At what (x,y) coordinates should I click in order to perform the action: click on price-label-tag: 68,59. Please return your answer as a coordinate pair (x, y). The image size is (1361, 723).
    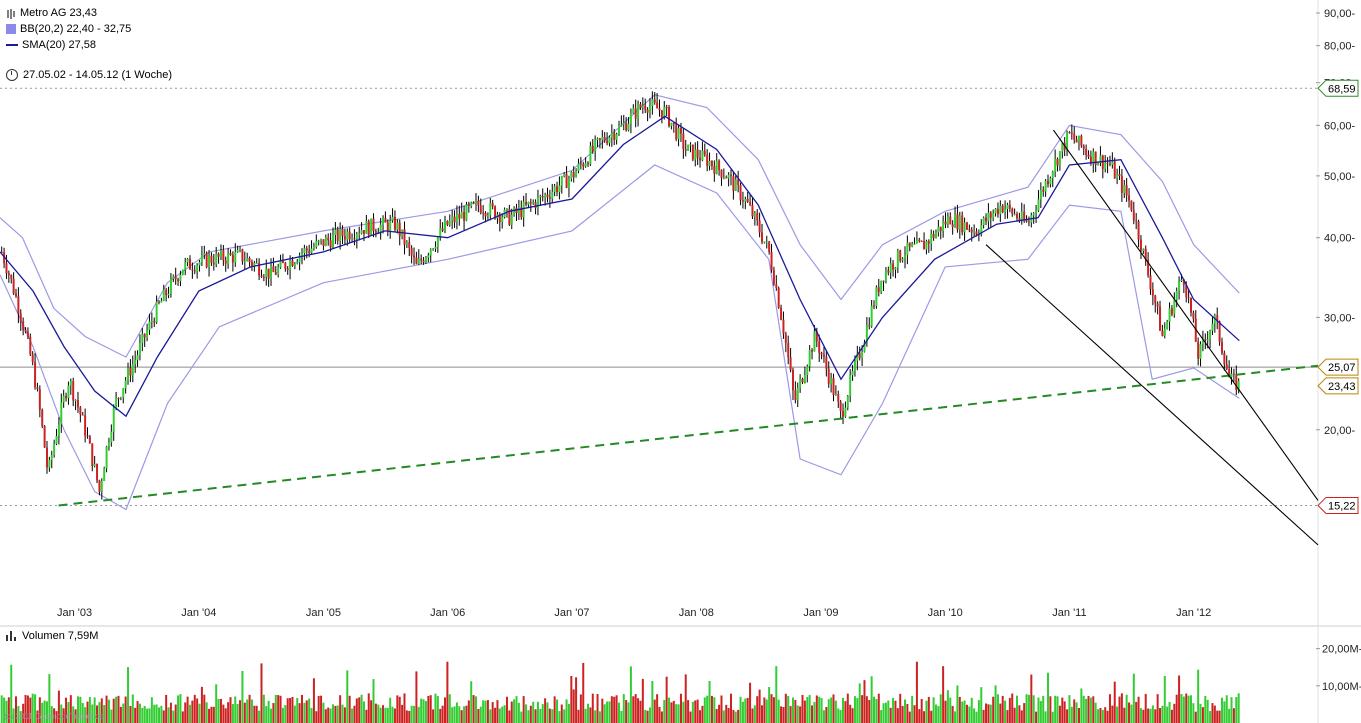
    Looking at the image, I should click on (1338, 88).